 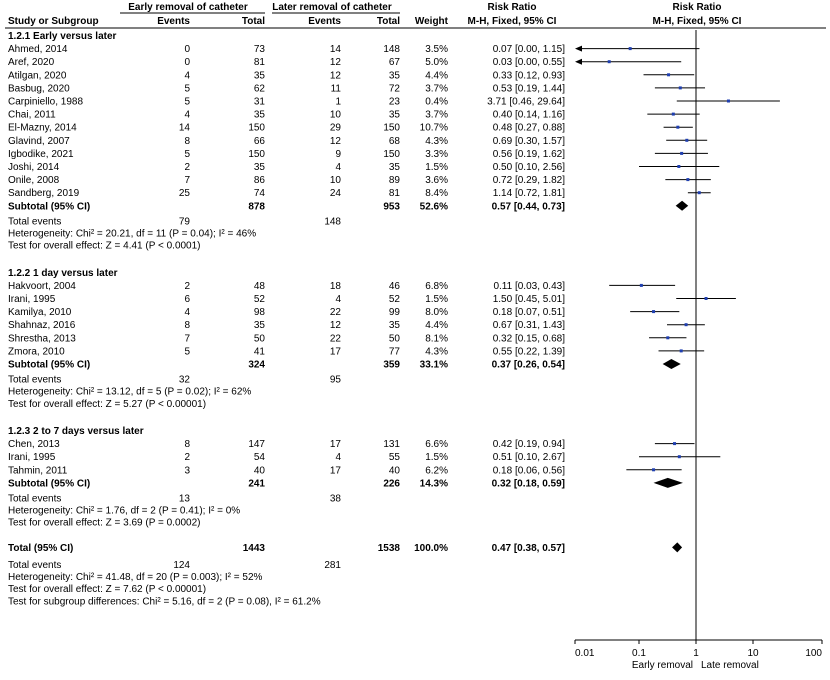 What do you see at coordinates (395, 312) in the screenshot?
I see `late-total: 99` at bounding box center [395, 312].